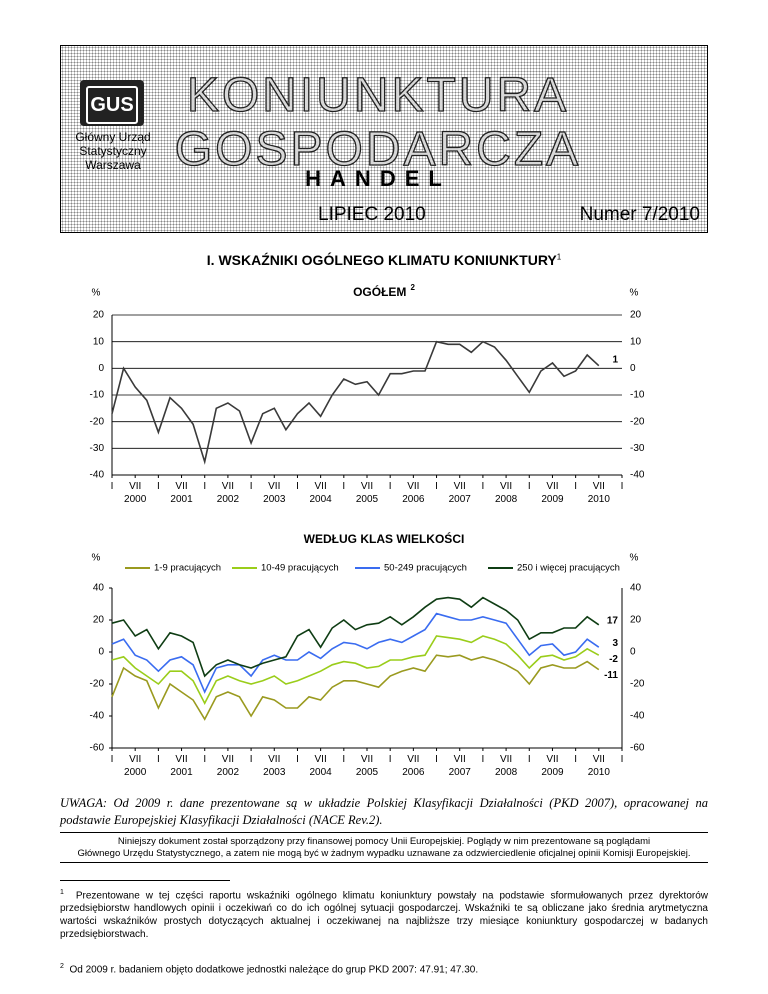 The image size is (768, 994). I want to click on issue-month: LIPIEC 2010, so click(372, 214).